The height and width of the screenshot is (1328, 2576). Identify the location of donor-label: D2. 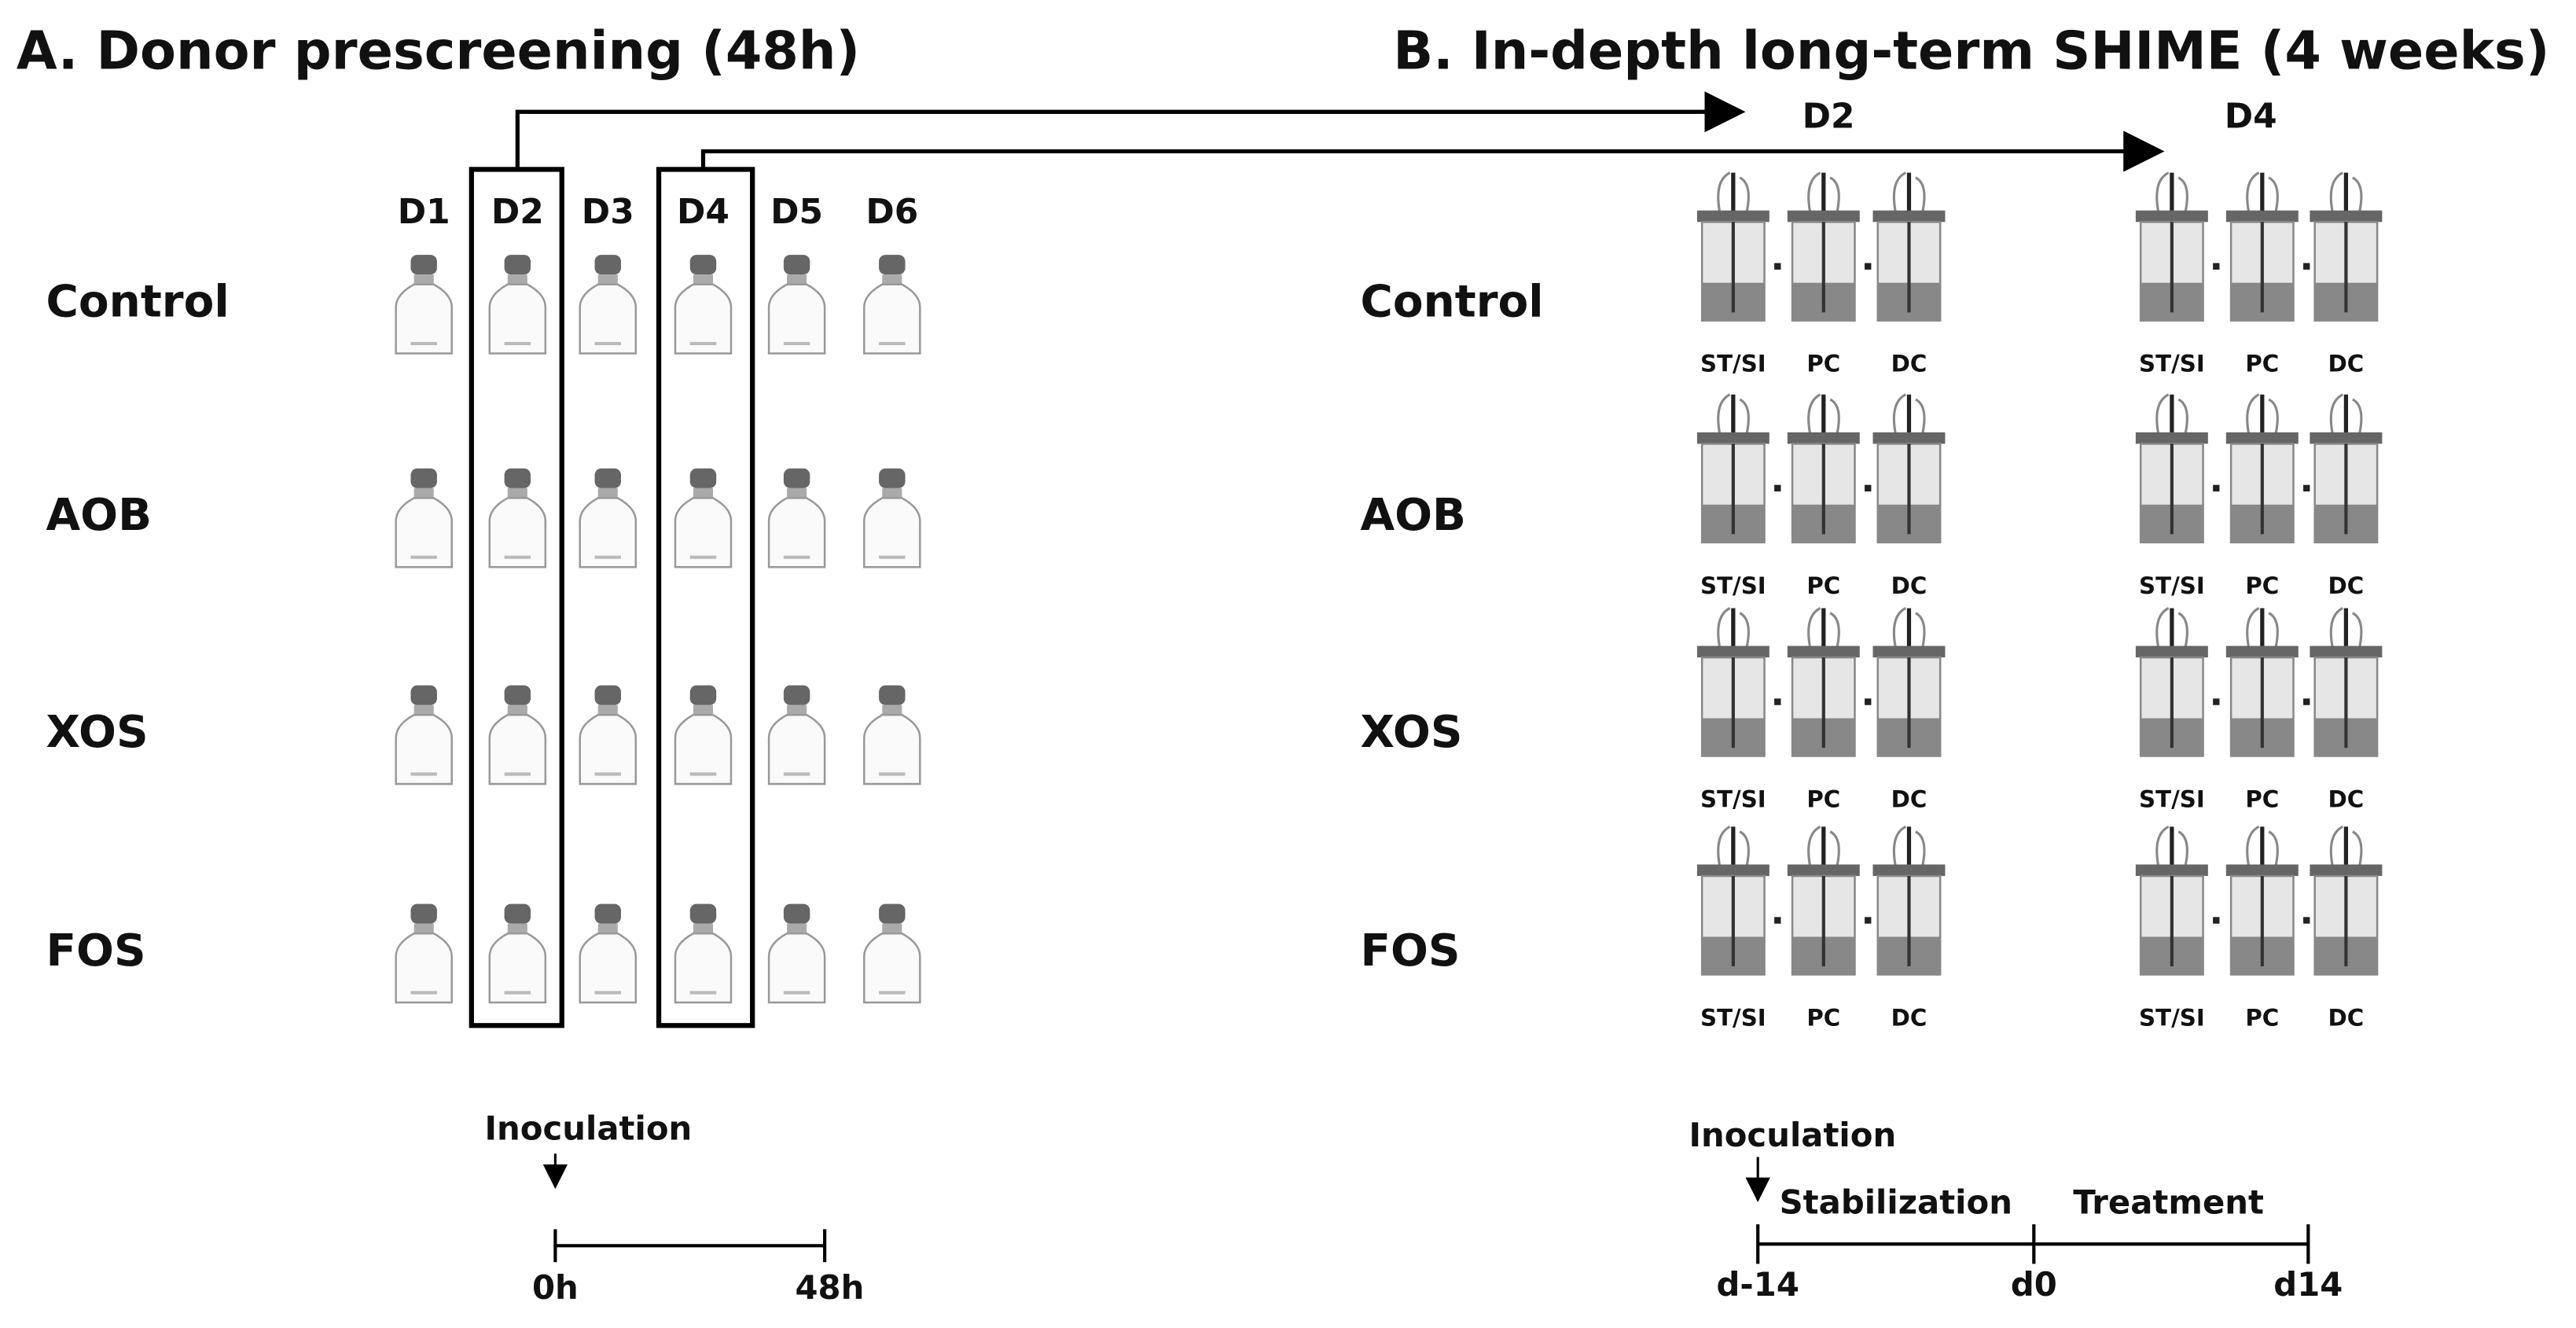
(517, 212).